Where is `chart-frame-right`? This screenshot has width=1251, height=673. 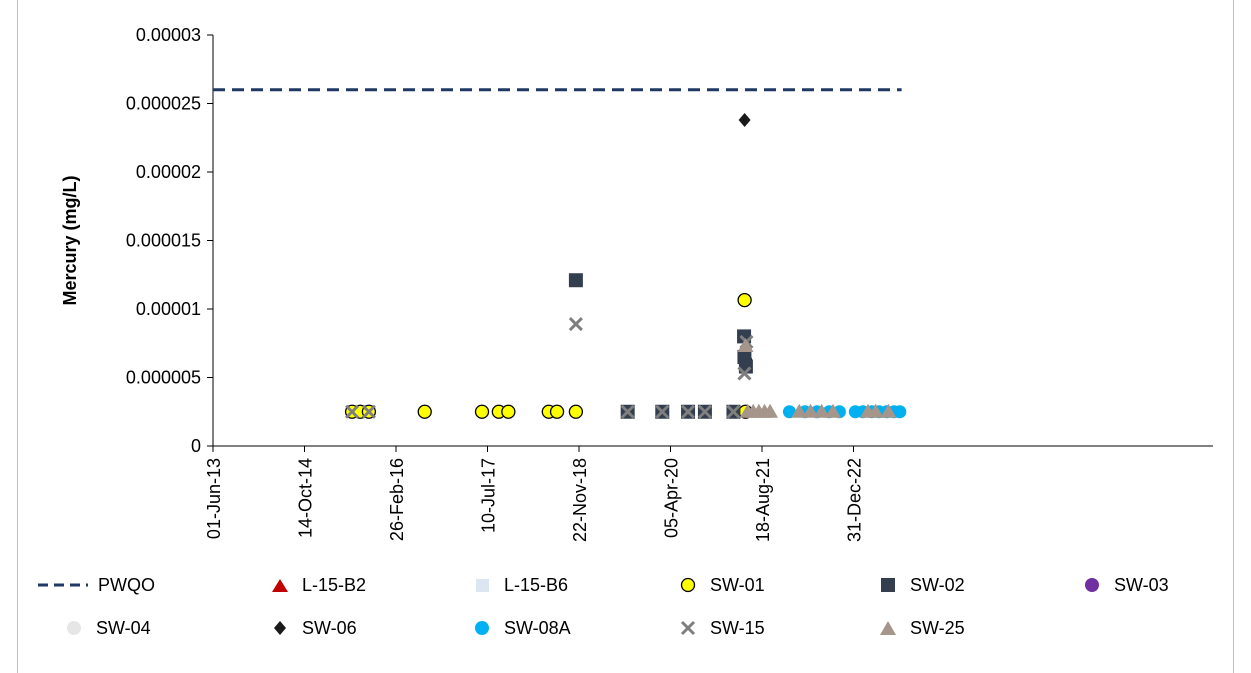 chart-frame-right is located at coordinates (1233, 336).